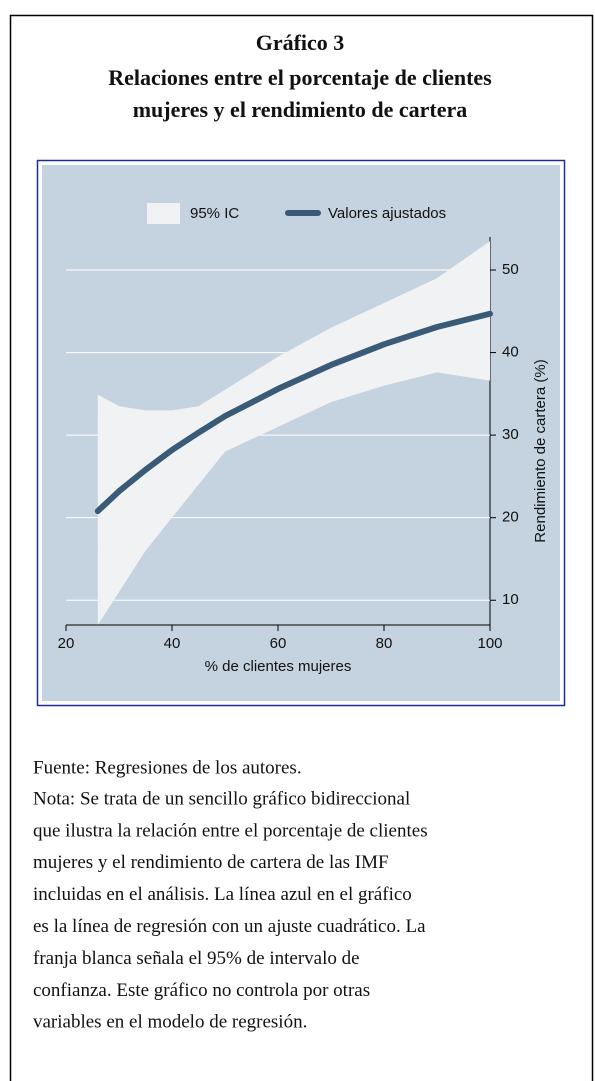 This screenshot has width=595, height=1081. Describe the element at coordinates (172, 643) in the screenshot. I see `x-tick-label: 40` at that location.